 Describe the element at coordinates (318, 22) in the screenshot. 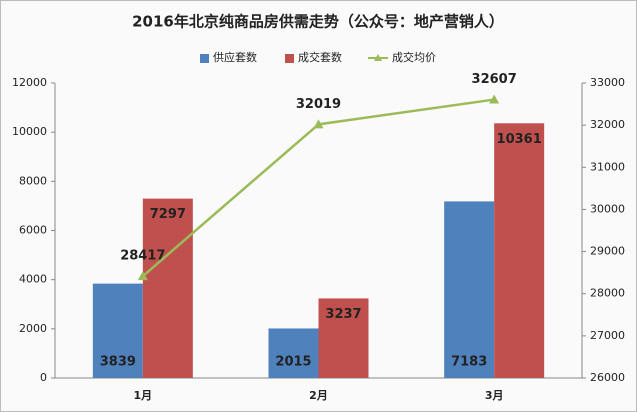

I see `chart-title: 2016年北京纯商品房供需走势（公众号：地产营销人）` at that location.